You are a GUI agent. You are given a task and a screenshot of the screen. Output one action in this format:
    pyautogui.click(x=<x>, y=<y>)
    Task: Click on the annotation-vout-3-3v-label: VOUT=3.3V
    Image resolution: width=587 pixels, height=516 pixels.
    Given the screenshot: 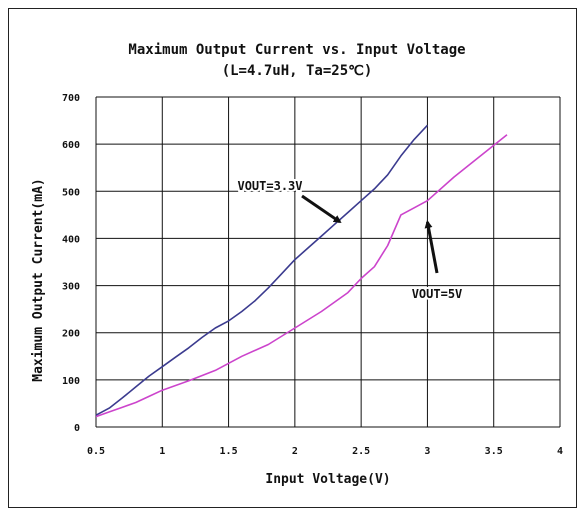 What is the action you would take?
    pyautogui.click(x=269, y=186)
    